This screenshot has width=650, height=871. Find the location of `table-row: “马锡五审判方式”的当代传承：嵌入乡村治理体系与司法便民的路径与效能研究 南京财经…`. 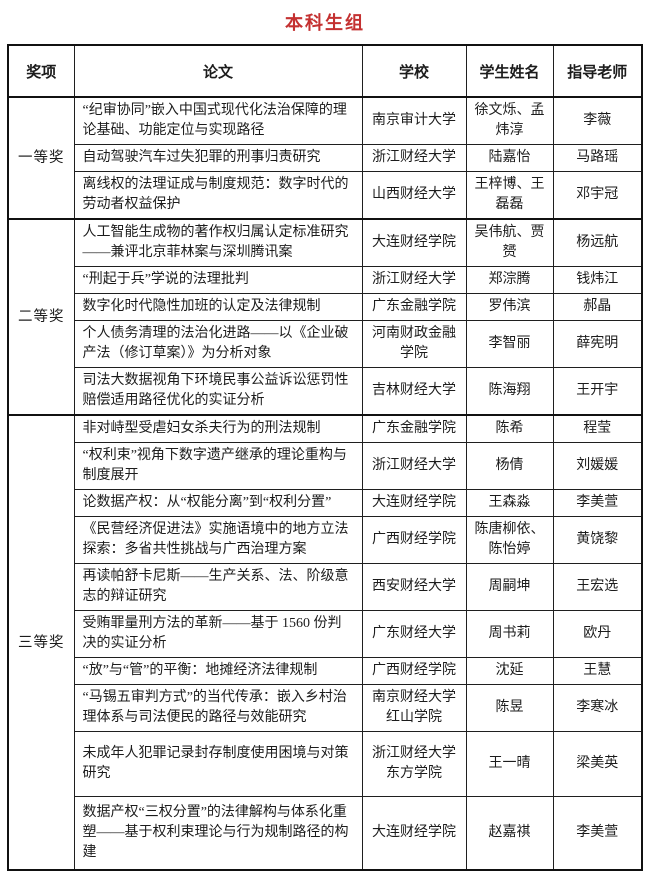

table-row: “马锡五审判方式”的当代传承：嵌入乡村治理体系与司法便民的路径与效能研究 南京财经… is located at coordinates (325, 708).